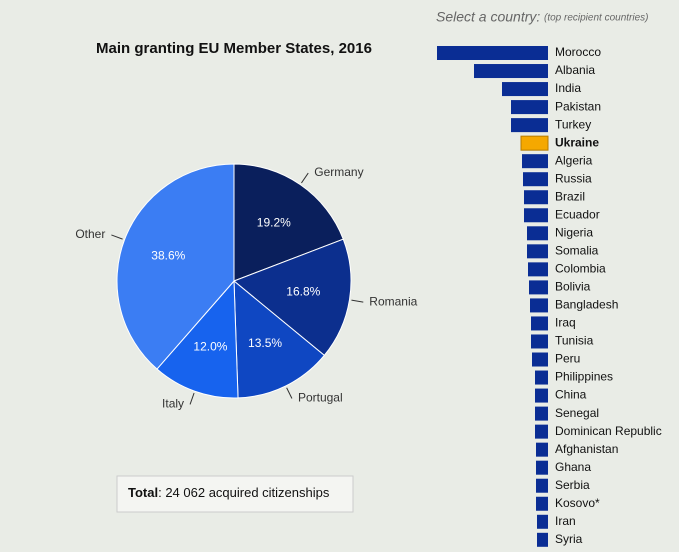  What do you see at coordinates (573, 467) in the screenshot?
I see `country-label: Ghana` at bounding box center [573, 467].